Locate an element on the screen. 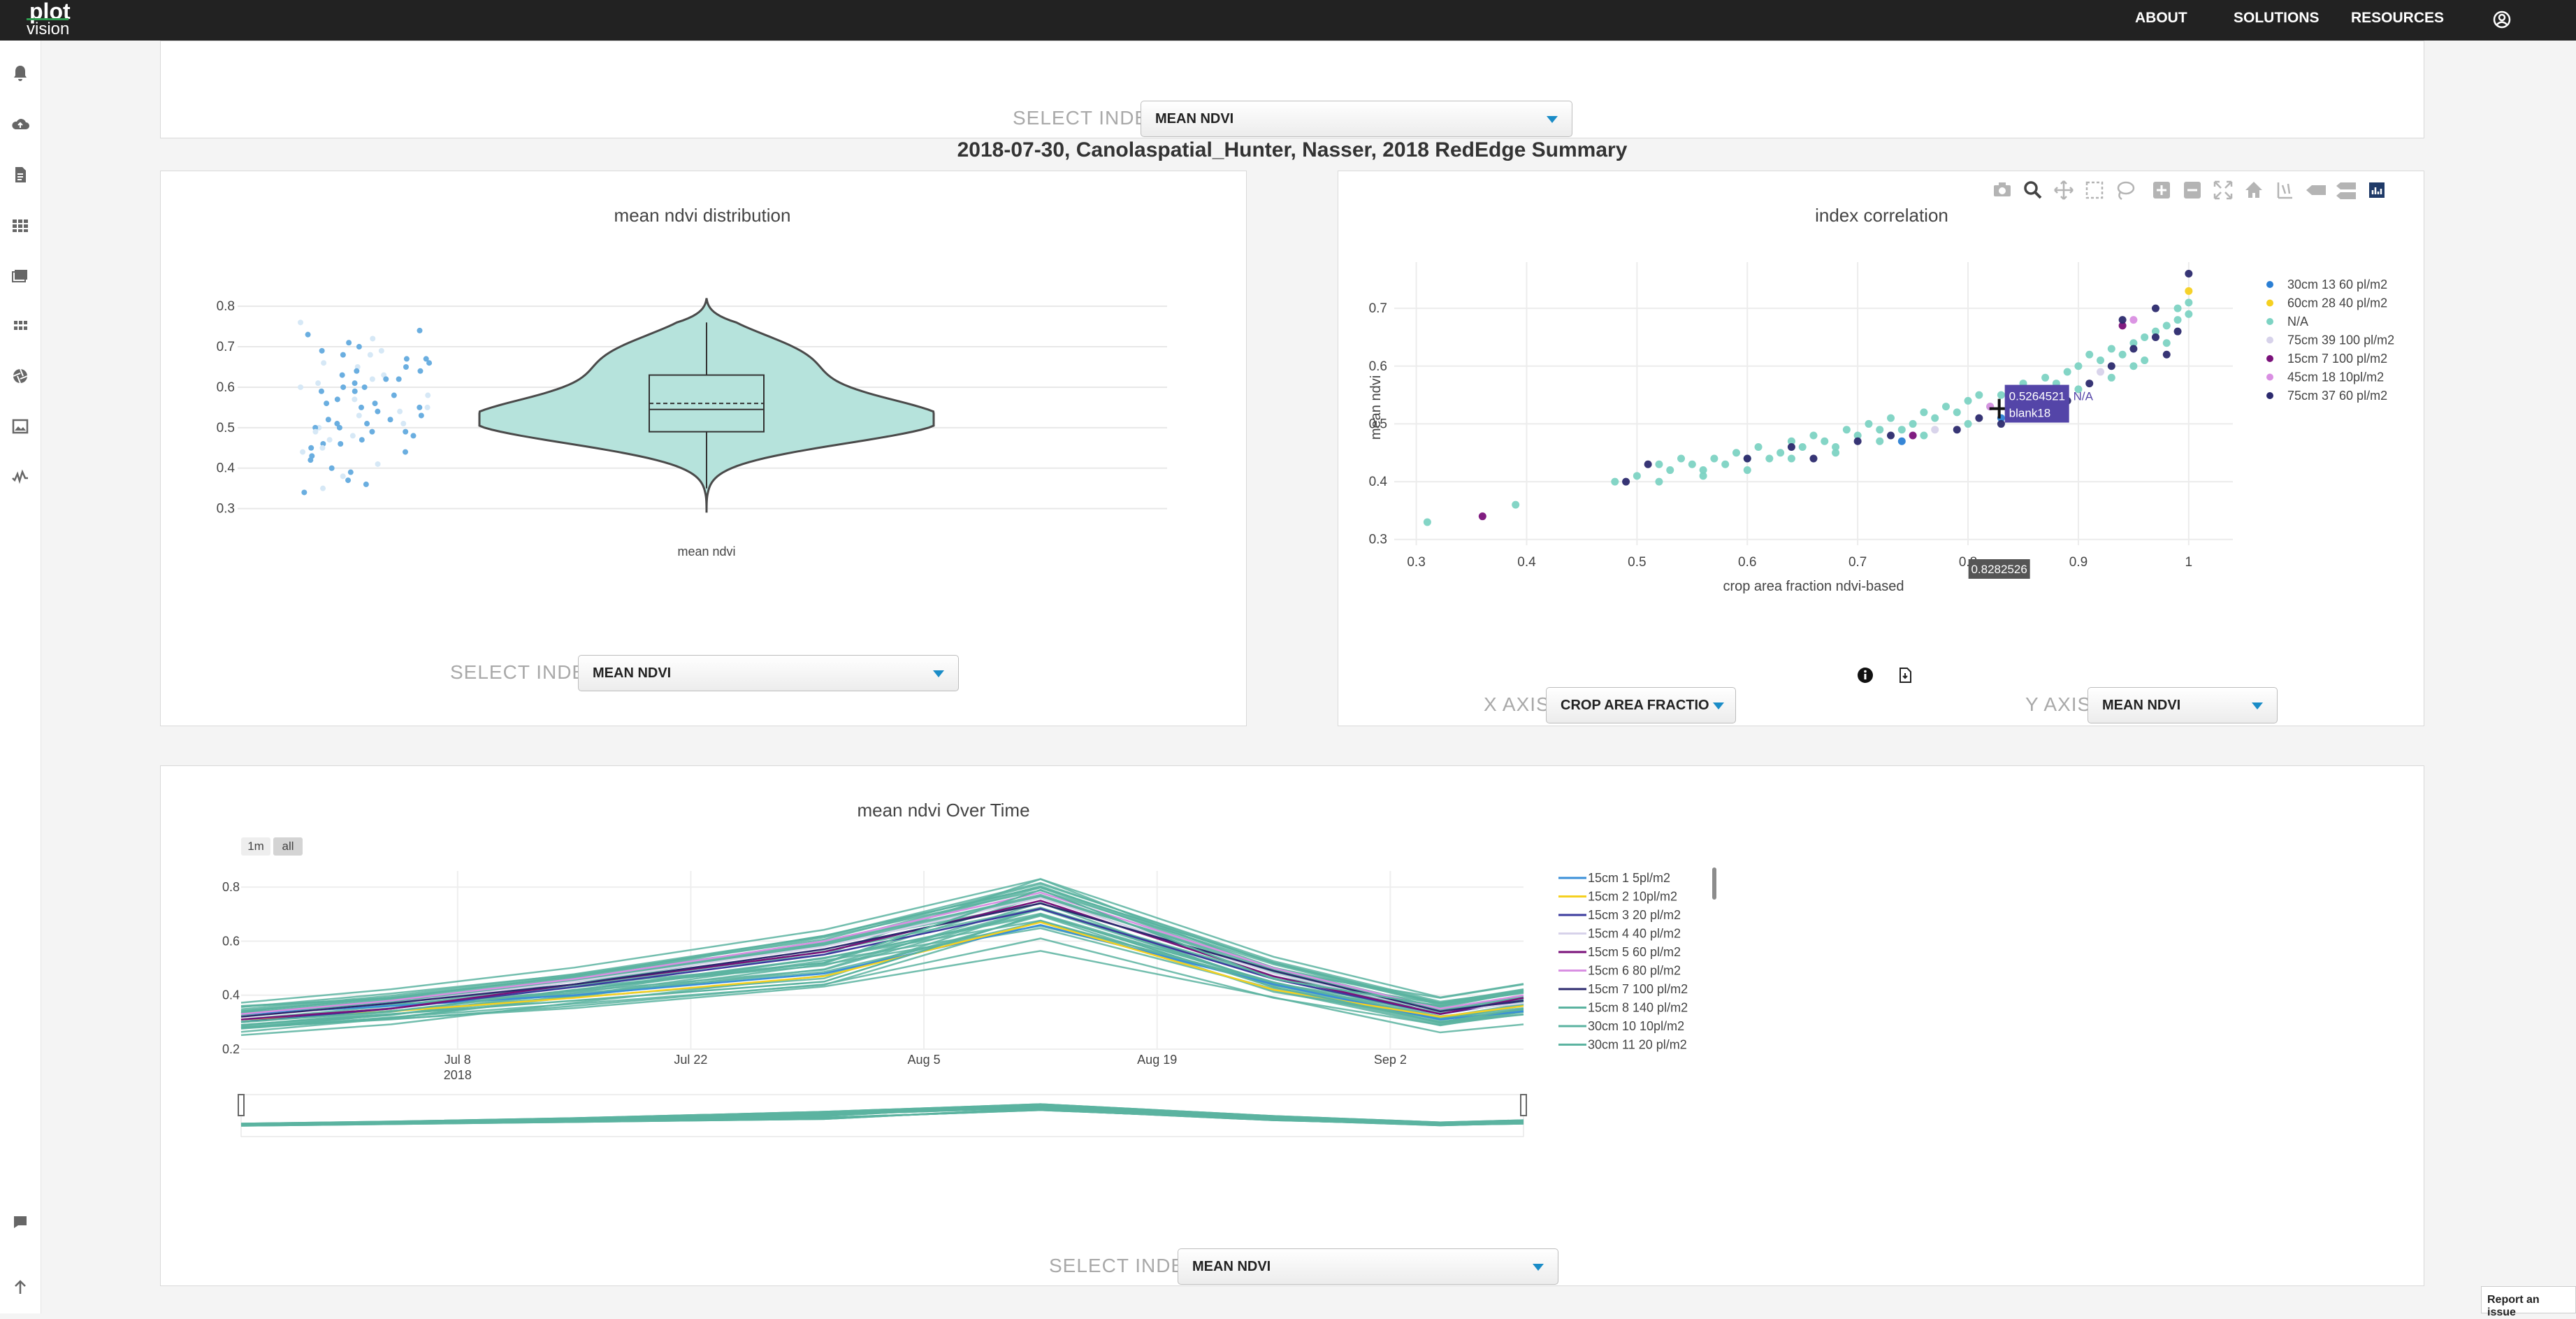 The image size is (2576, 1319). timeseries-chart-title: mean ndvi Over Time is located at coordinates (943, 810).